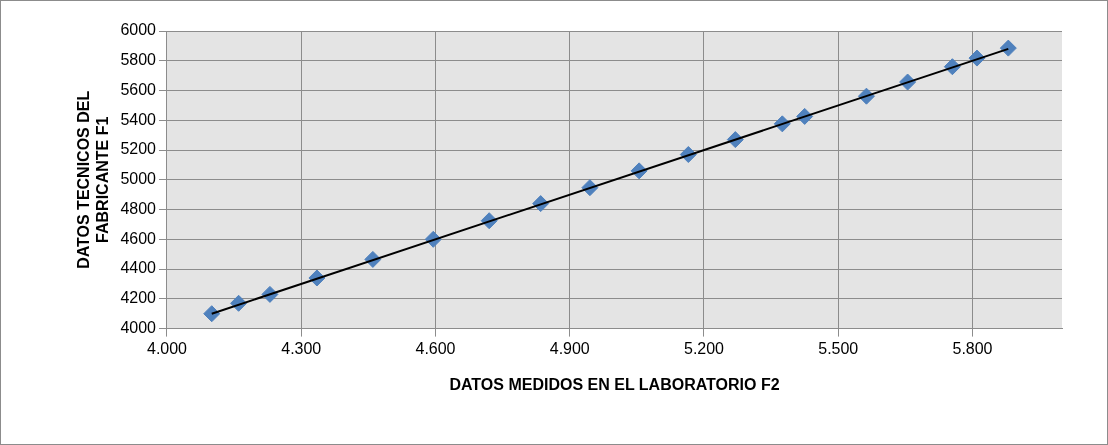 Image resolution: width=1108 pixels, height=445 pixels. I want to click on y-tick-label: 4600, so click(138, 238).